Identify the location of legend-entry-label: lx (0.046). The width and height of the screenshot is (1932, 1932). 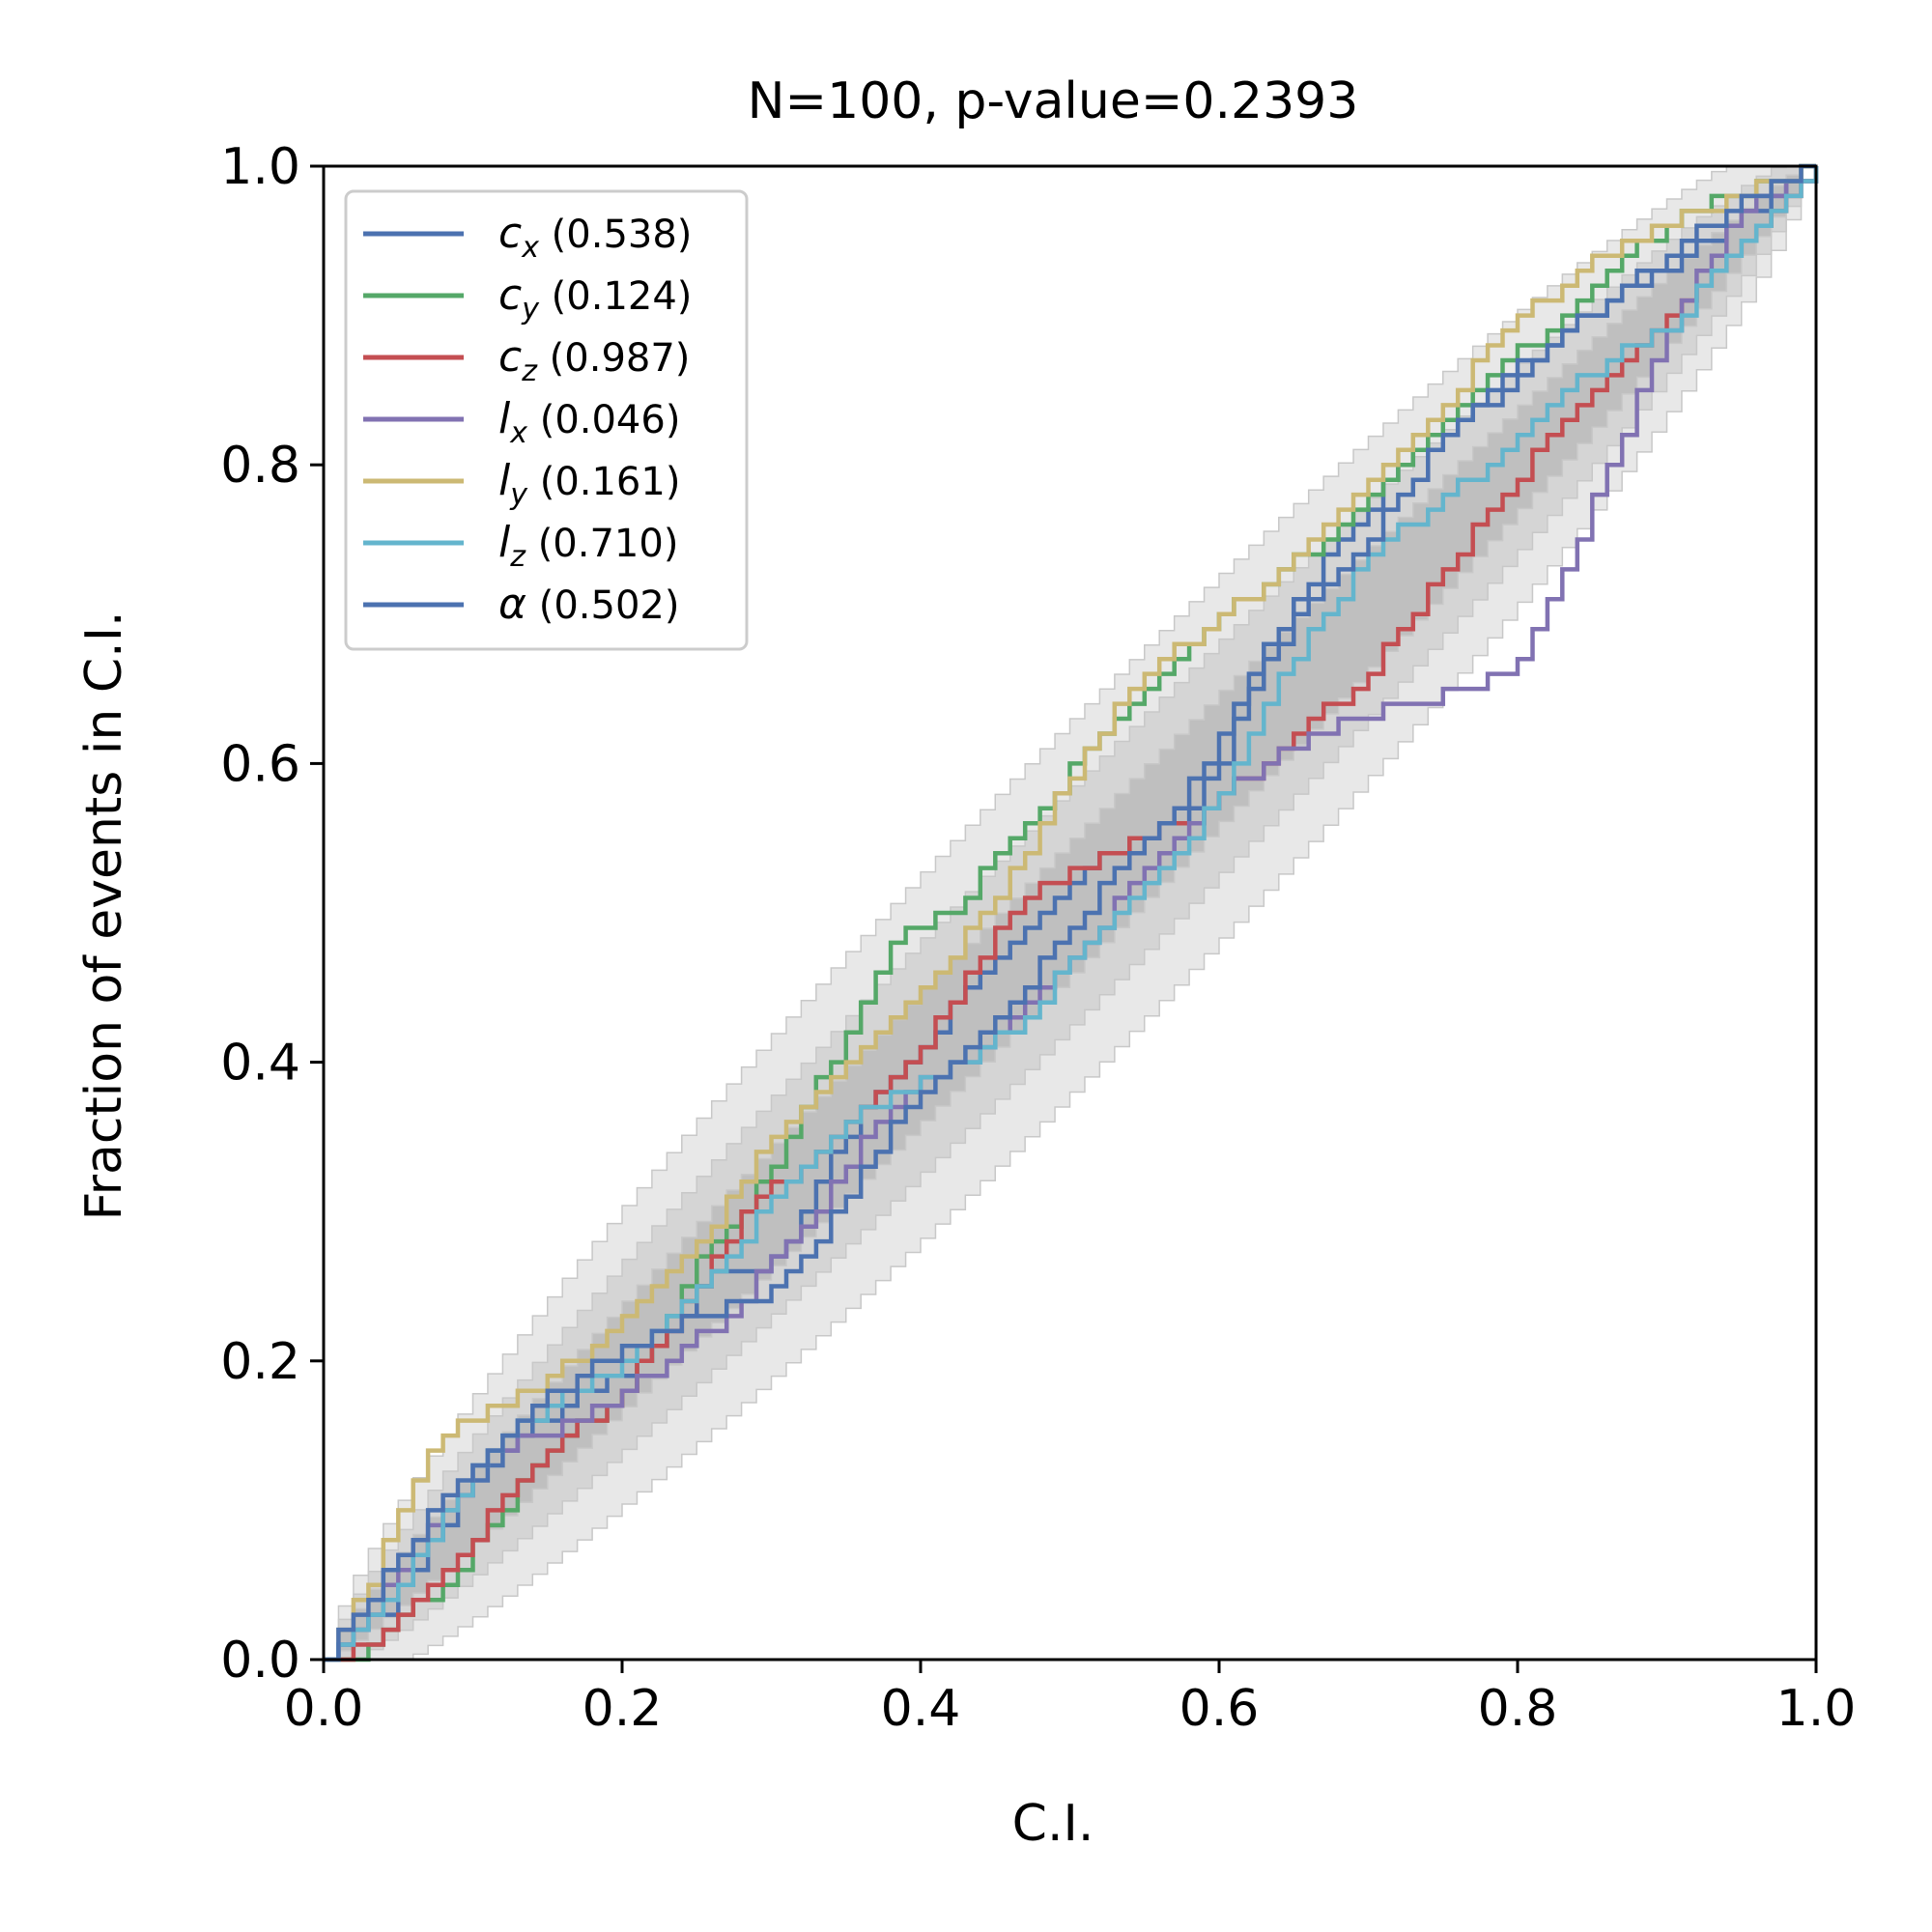
(589, 422).